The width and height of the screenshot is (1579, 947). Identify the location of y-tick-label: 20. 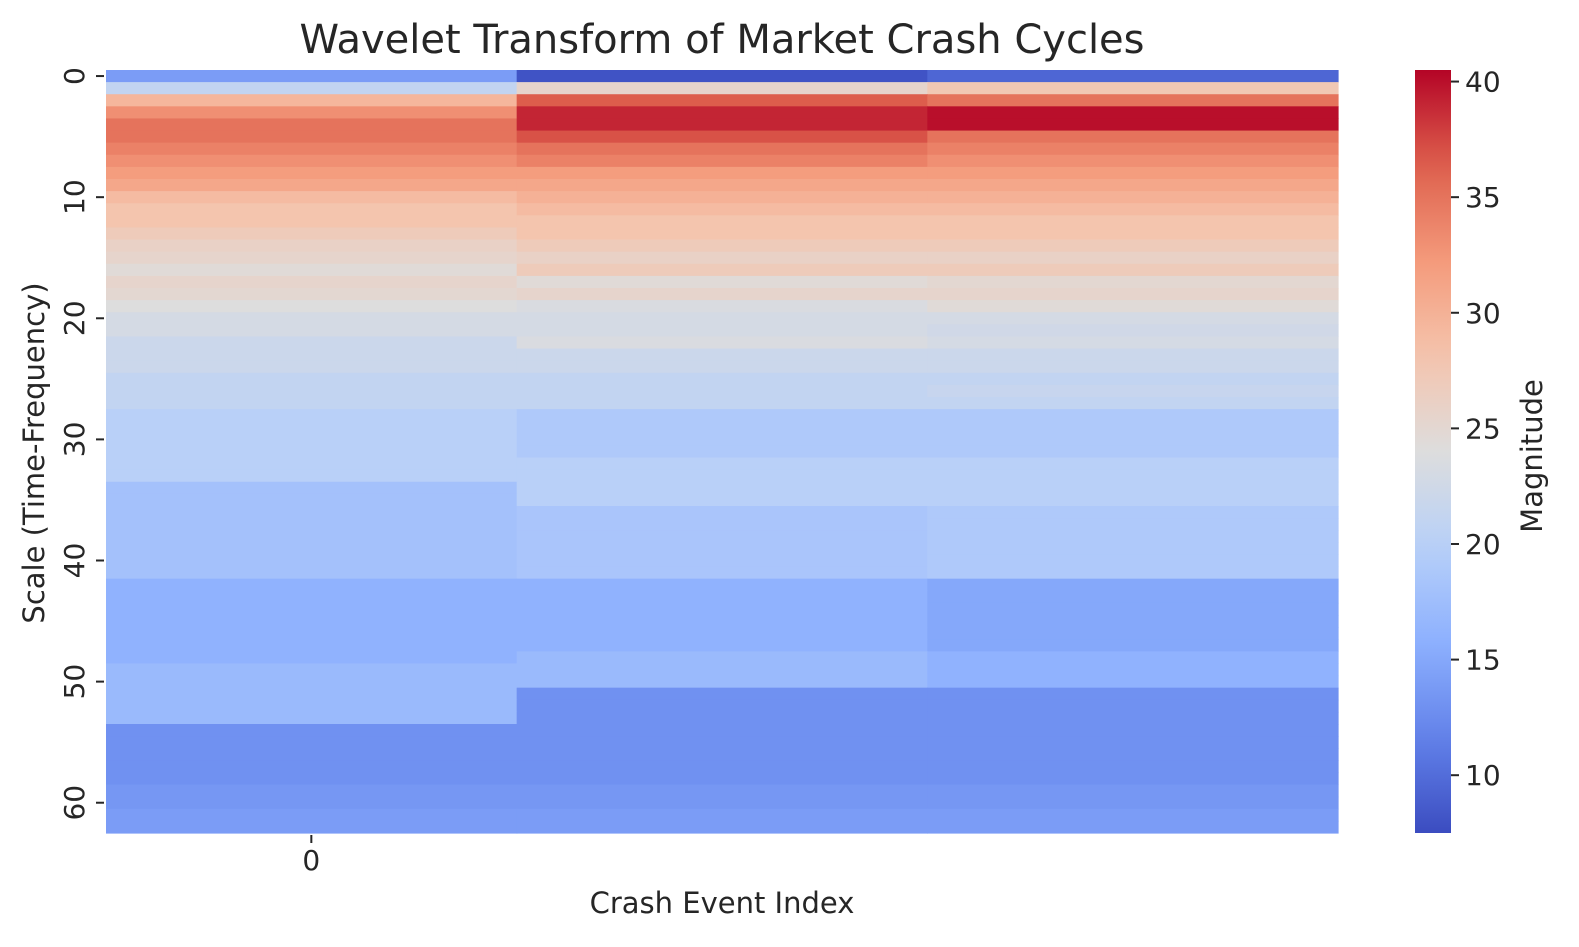
(74, 318).